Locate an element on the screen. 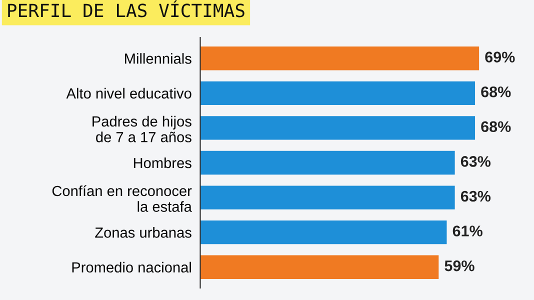 This screenshot has width=534, height=300. data-label: 61% is located at coordinates (467, 231).